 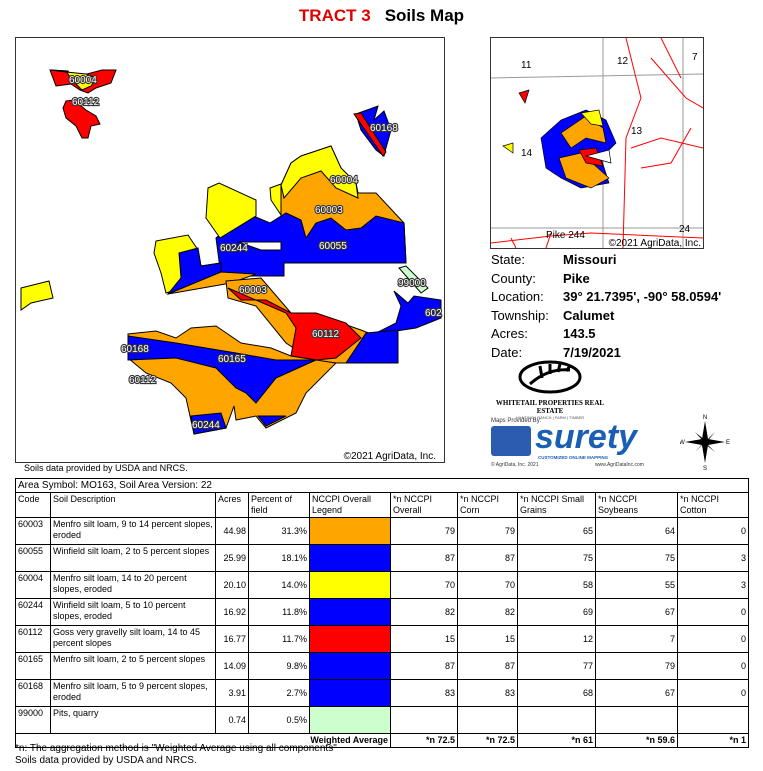 I want to click on source-note: Soils data provided by USDA and NRCS., so click(x=106, y=468).